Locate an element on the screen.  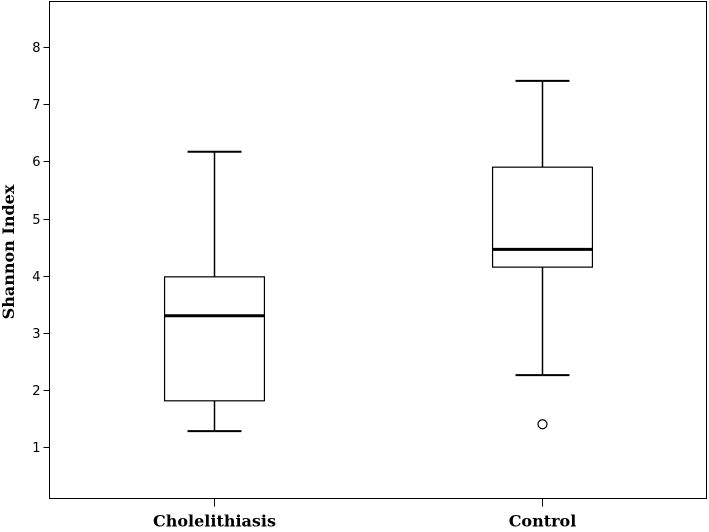
outlier-point is located at coordinates (542, 424).